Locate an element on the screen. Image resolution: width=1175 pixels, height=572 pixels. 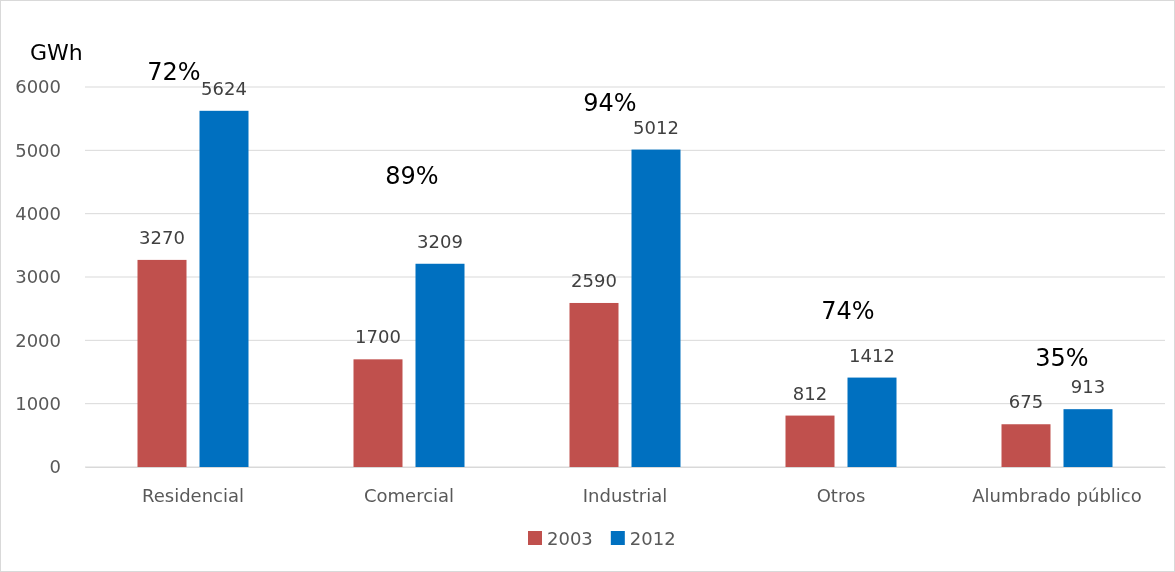
data-label: 5624 is located at coordinates (224, 88).